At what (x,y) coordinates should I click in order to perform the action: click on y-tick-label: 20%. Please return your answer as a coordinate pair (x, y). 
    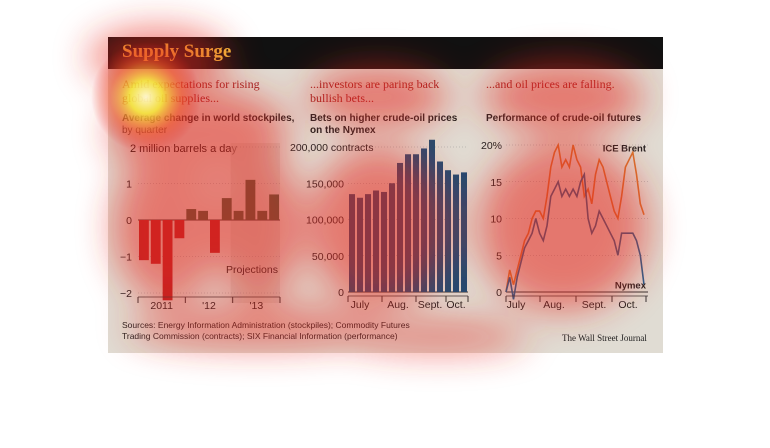
    Looking at the image, I should click on (491, 146).